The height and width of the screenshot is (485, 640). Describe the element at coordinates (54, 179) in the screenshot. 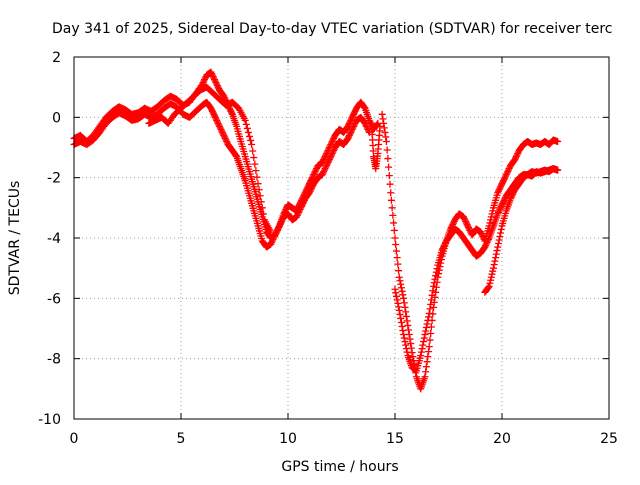

I see `y-tick-label: -2` at that location.